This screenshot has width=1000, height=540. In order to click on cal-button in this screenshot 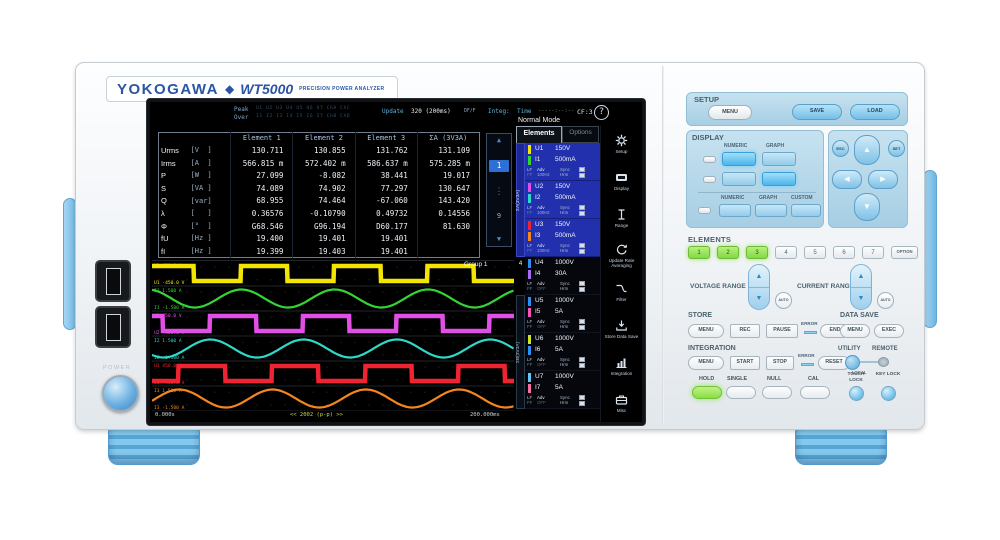, I will do `click(815, 392)`.